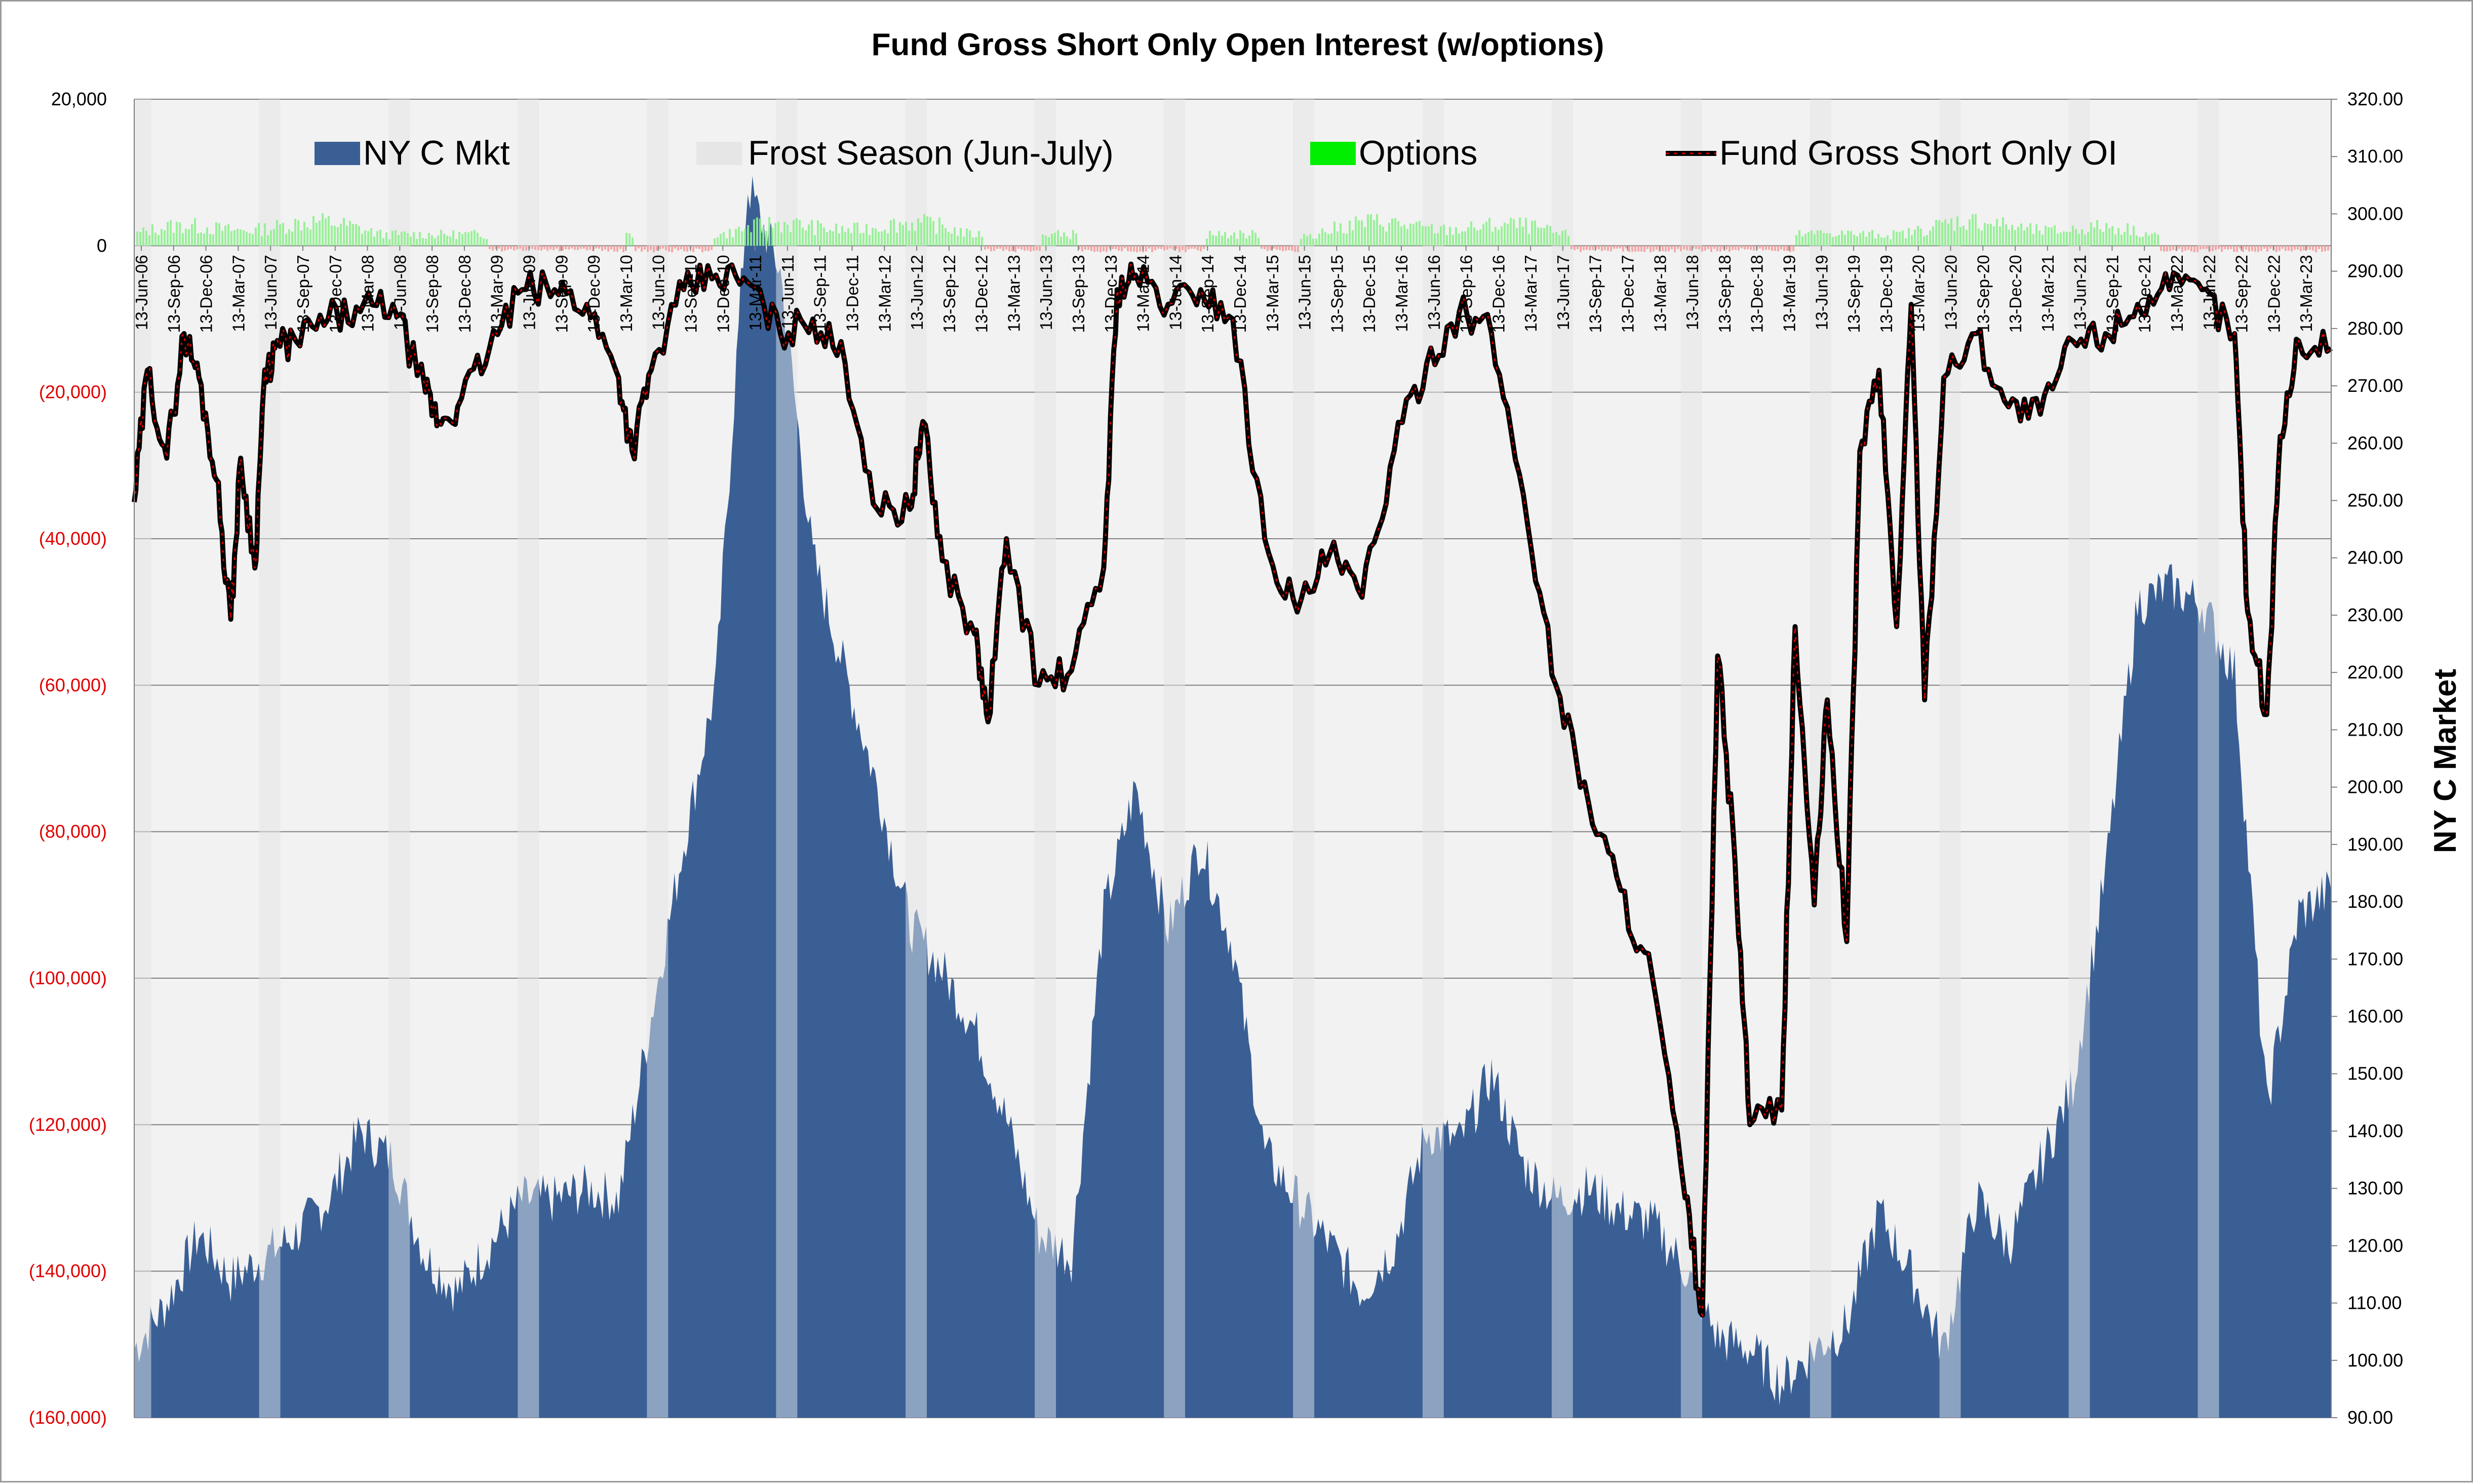 This screenshot has width=2473, height=1484. Describe the element at coordinates (949, 294) in the screenshot. I see `x-axis-tick-label: 13-Sep-12` at that location.